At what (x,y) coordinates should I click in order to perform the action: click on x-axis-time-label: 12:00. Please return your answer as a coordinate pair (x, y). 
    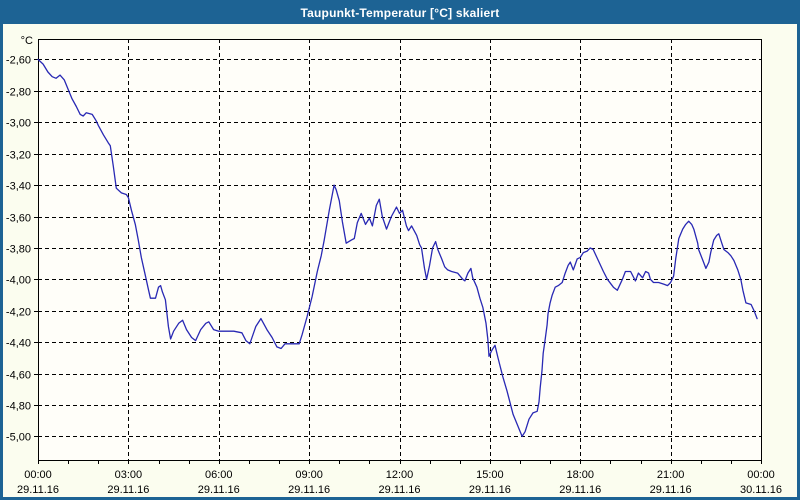
    Looking at the image, I should click on (400, 475).